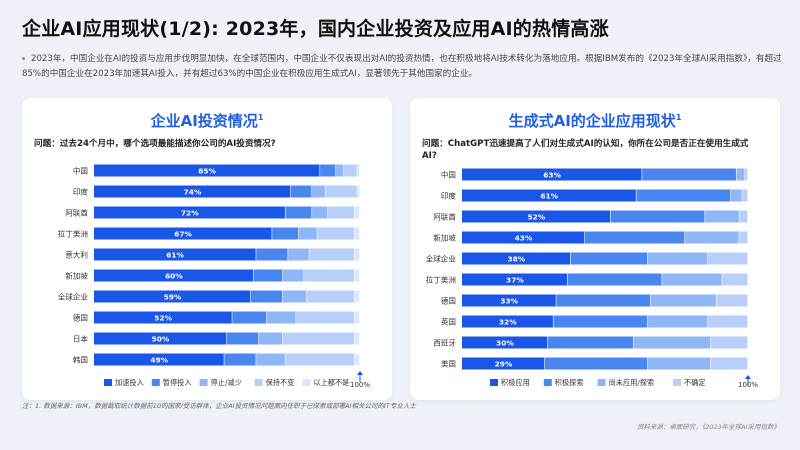 The height and width of the screenshot is (450, 800). What do you see at coordinates (81, 192) in the screenshot?
I see `category-label: 印度` at bounding box center [81, 192].